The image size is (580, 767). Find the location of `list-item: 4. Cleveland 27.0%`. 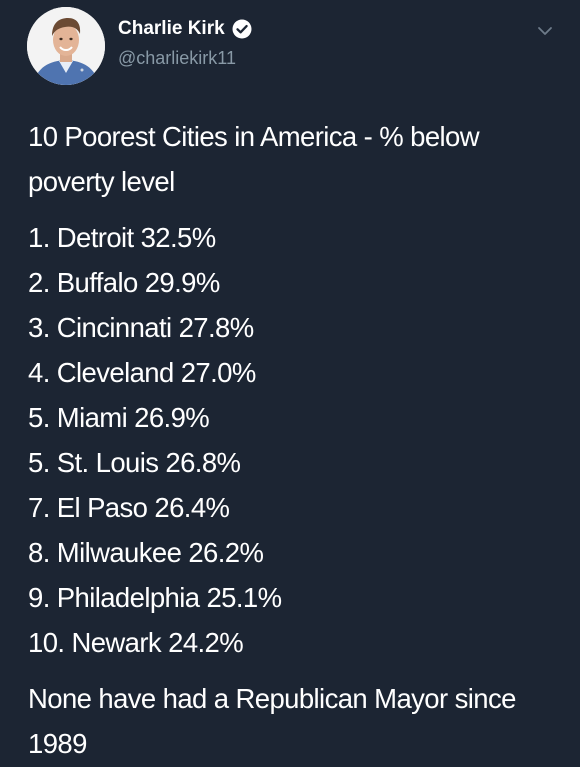

list-item: 4. Cleveland 27.0% is located at coordinates (142, 372).